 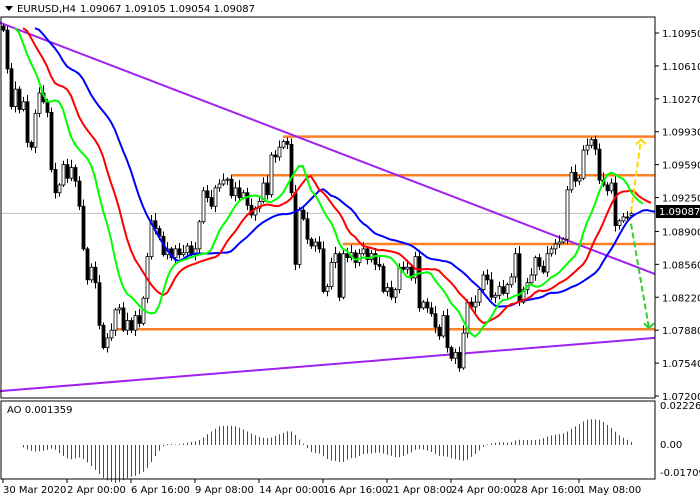 I want to click on y-tick-label: 1.09930, so click(x=681, y=133).